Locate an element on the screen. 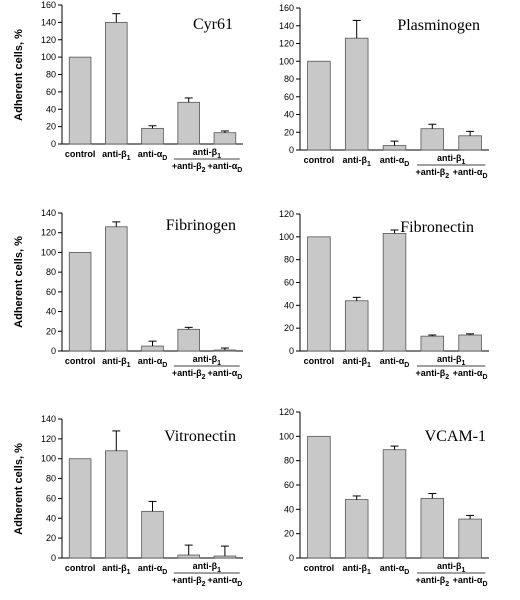 The height and width of the screenshot is (600, 520). y-axis-label: Adherent cells, % is located at coordinates (19, 282).